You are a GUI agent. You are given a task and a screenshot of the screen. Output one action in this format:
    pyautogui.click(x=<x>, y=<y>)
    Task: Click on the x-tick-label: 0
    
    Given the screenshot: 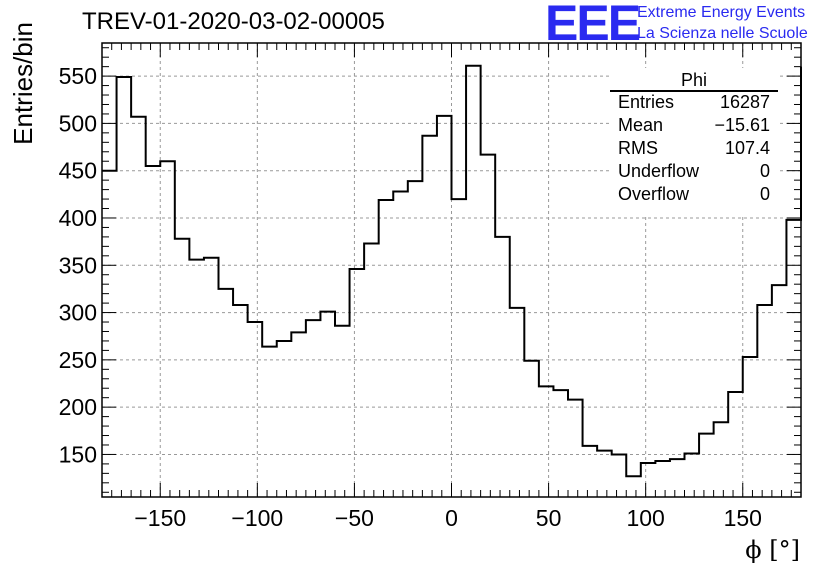 What is the action you would take?
    pyautogui.click(x=451, y=518)
    